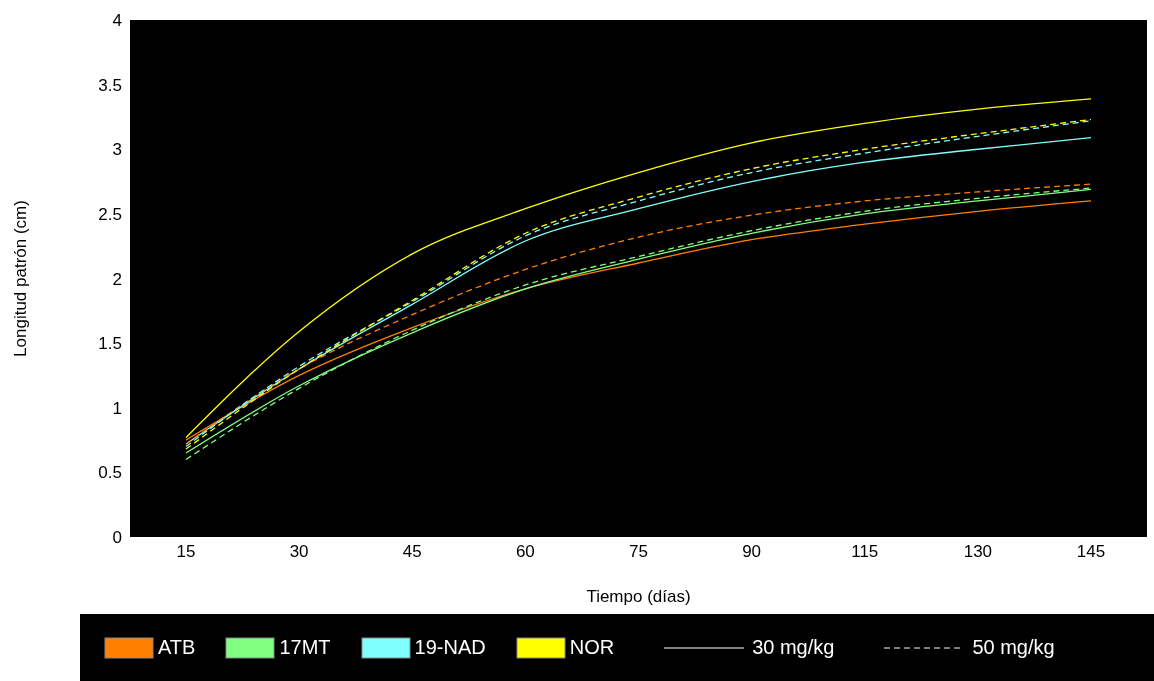 The height and width of the screenshot is (681, 1154). Describe the element at coordinates (525, 552) in the screenshot. I see `x-tick-label: 60` at that location.